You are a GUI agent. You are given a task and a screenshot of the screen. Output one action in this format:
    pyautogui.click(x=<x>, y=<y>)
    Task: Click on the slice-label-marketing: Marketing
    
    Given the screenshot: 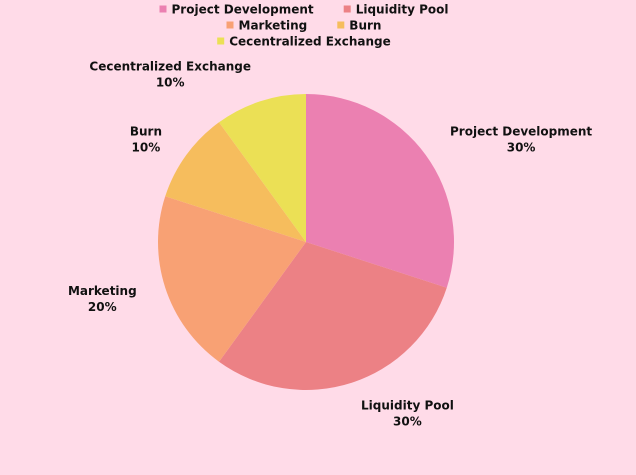 What is the action you would take?
    pyautogui.click(x=102, y=291)
    